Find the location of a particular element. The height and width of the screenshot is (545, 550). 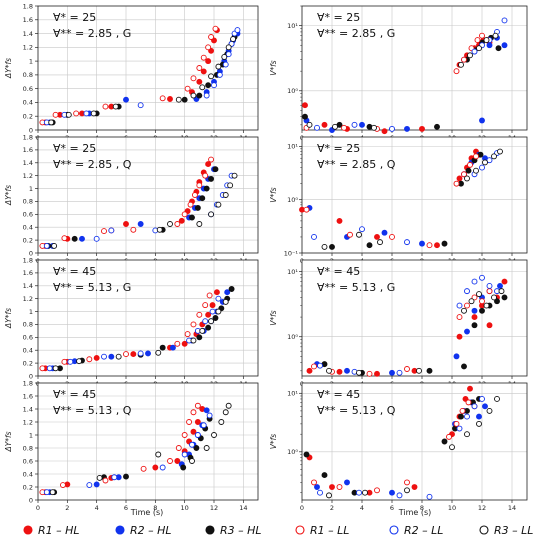

y-tick-label: 0.4 is located at coordinates (28, 351).